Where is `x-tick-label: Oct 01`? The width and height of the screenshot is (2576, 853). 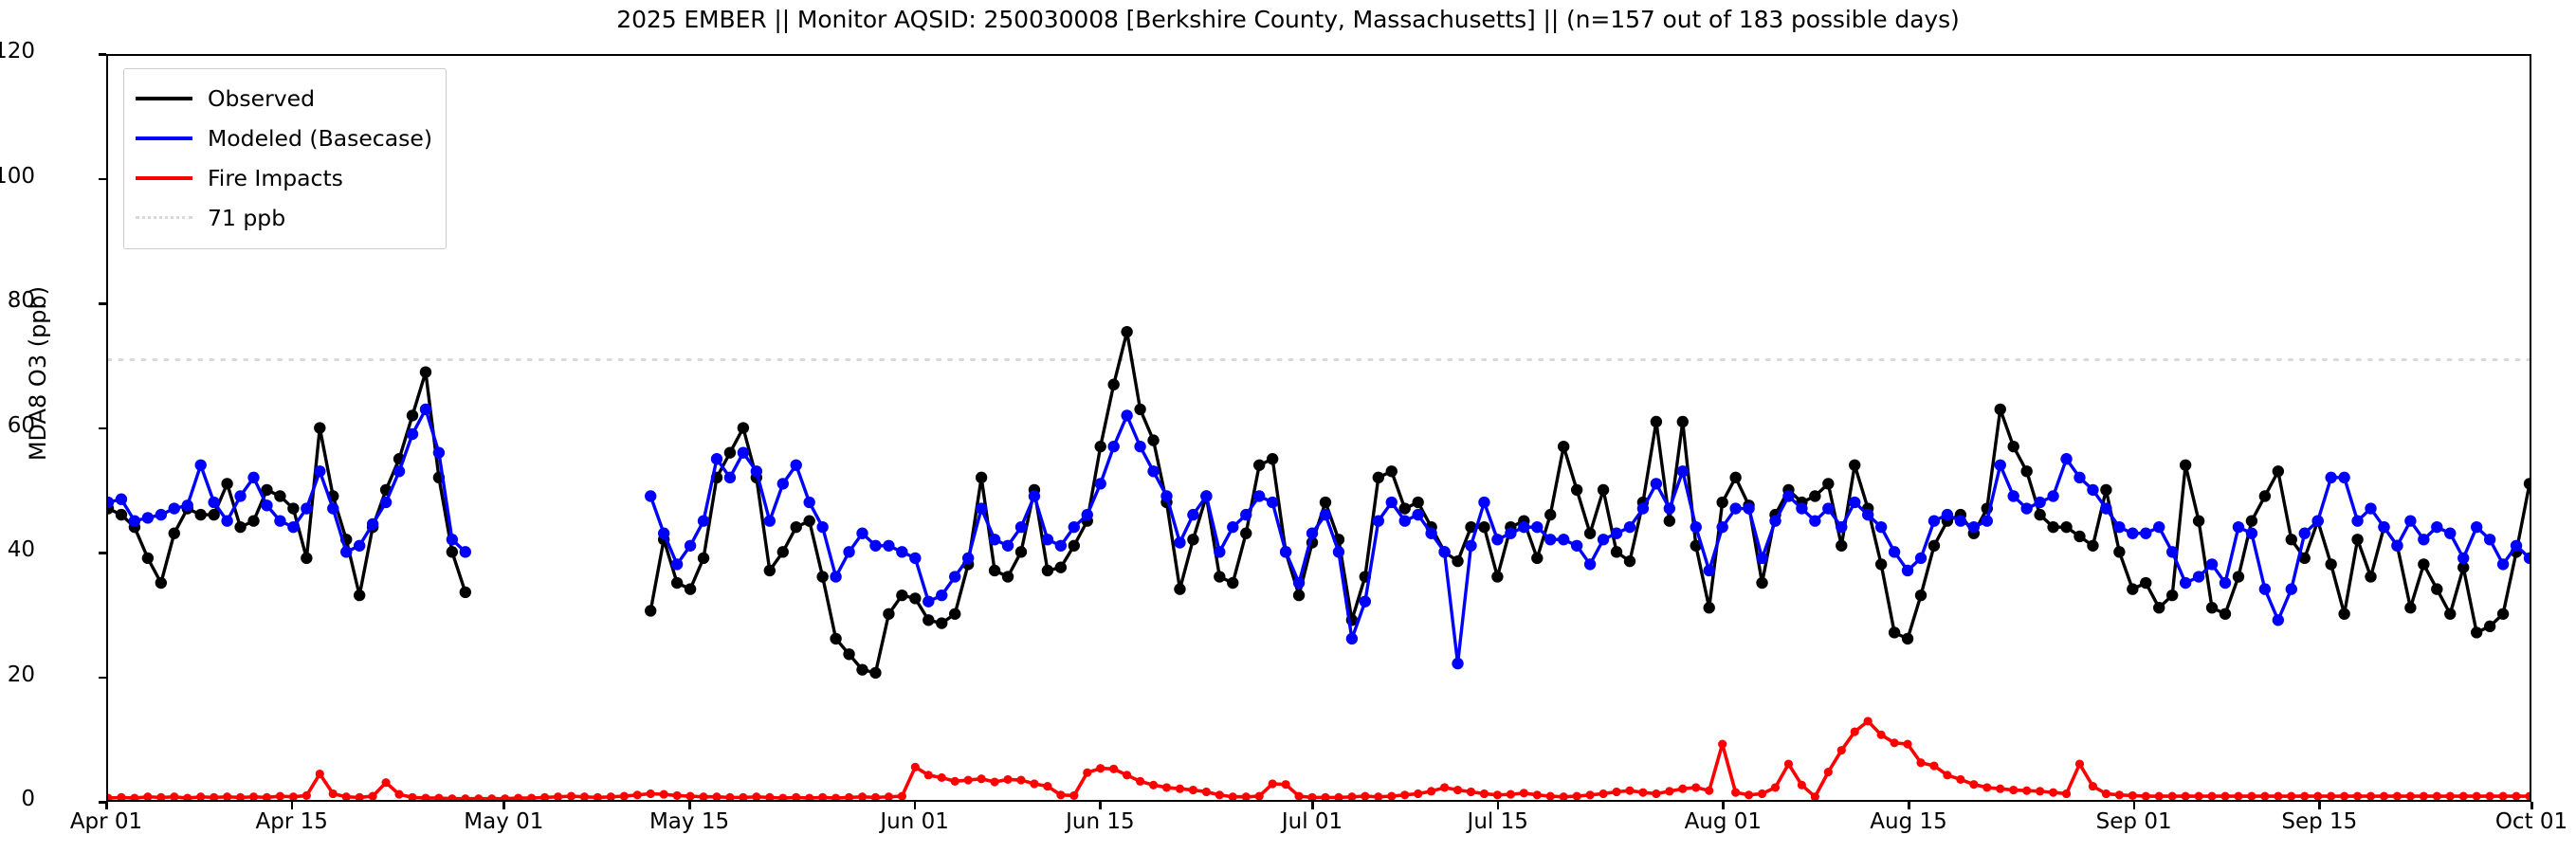 x-tick-label: Oct 01 is located at coordinates (2531, 821).